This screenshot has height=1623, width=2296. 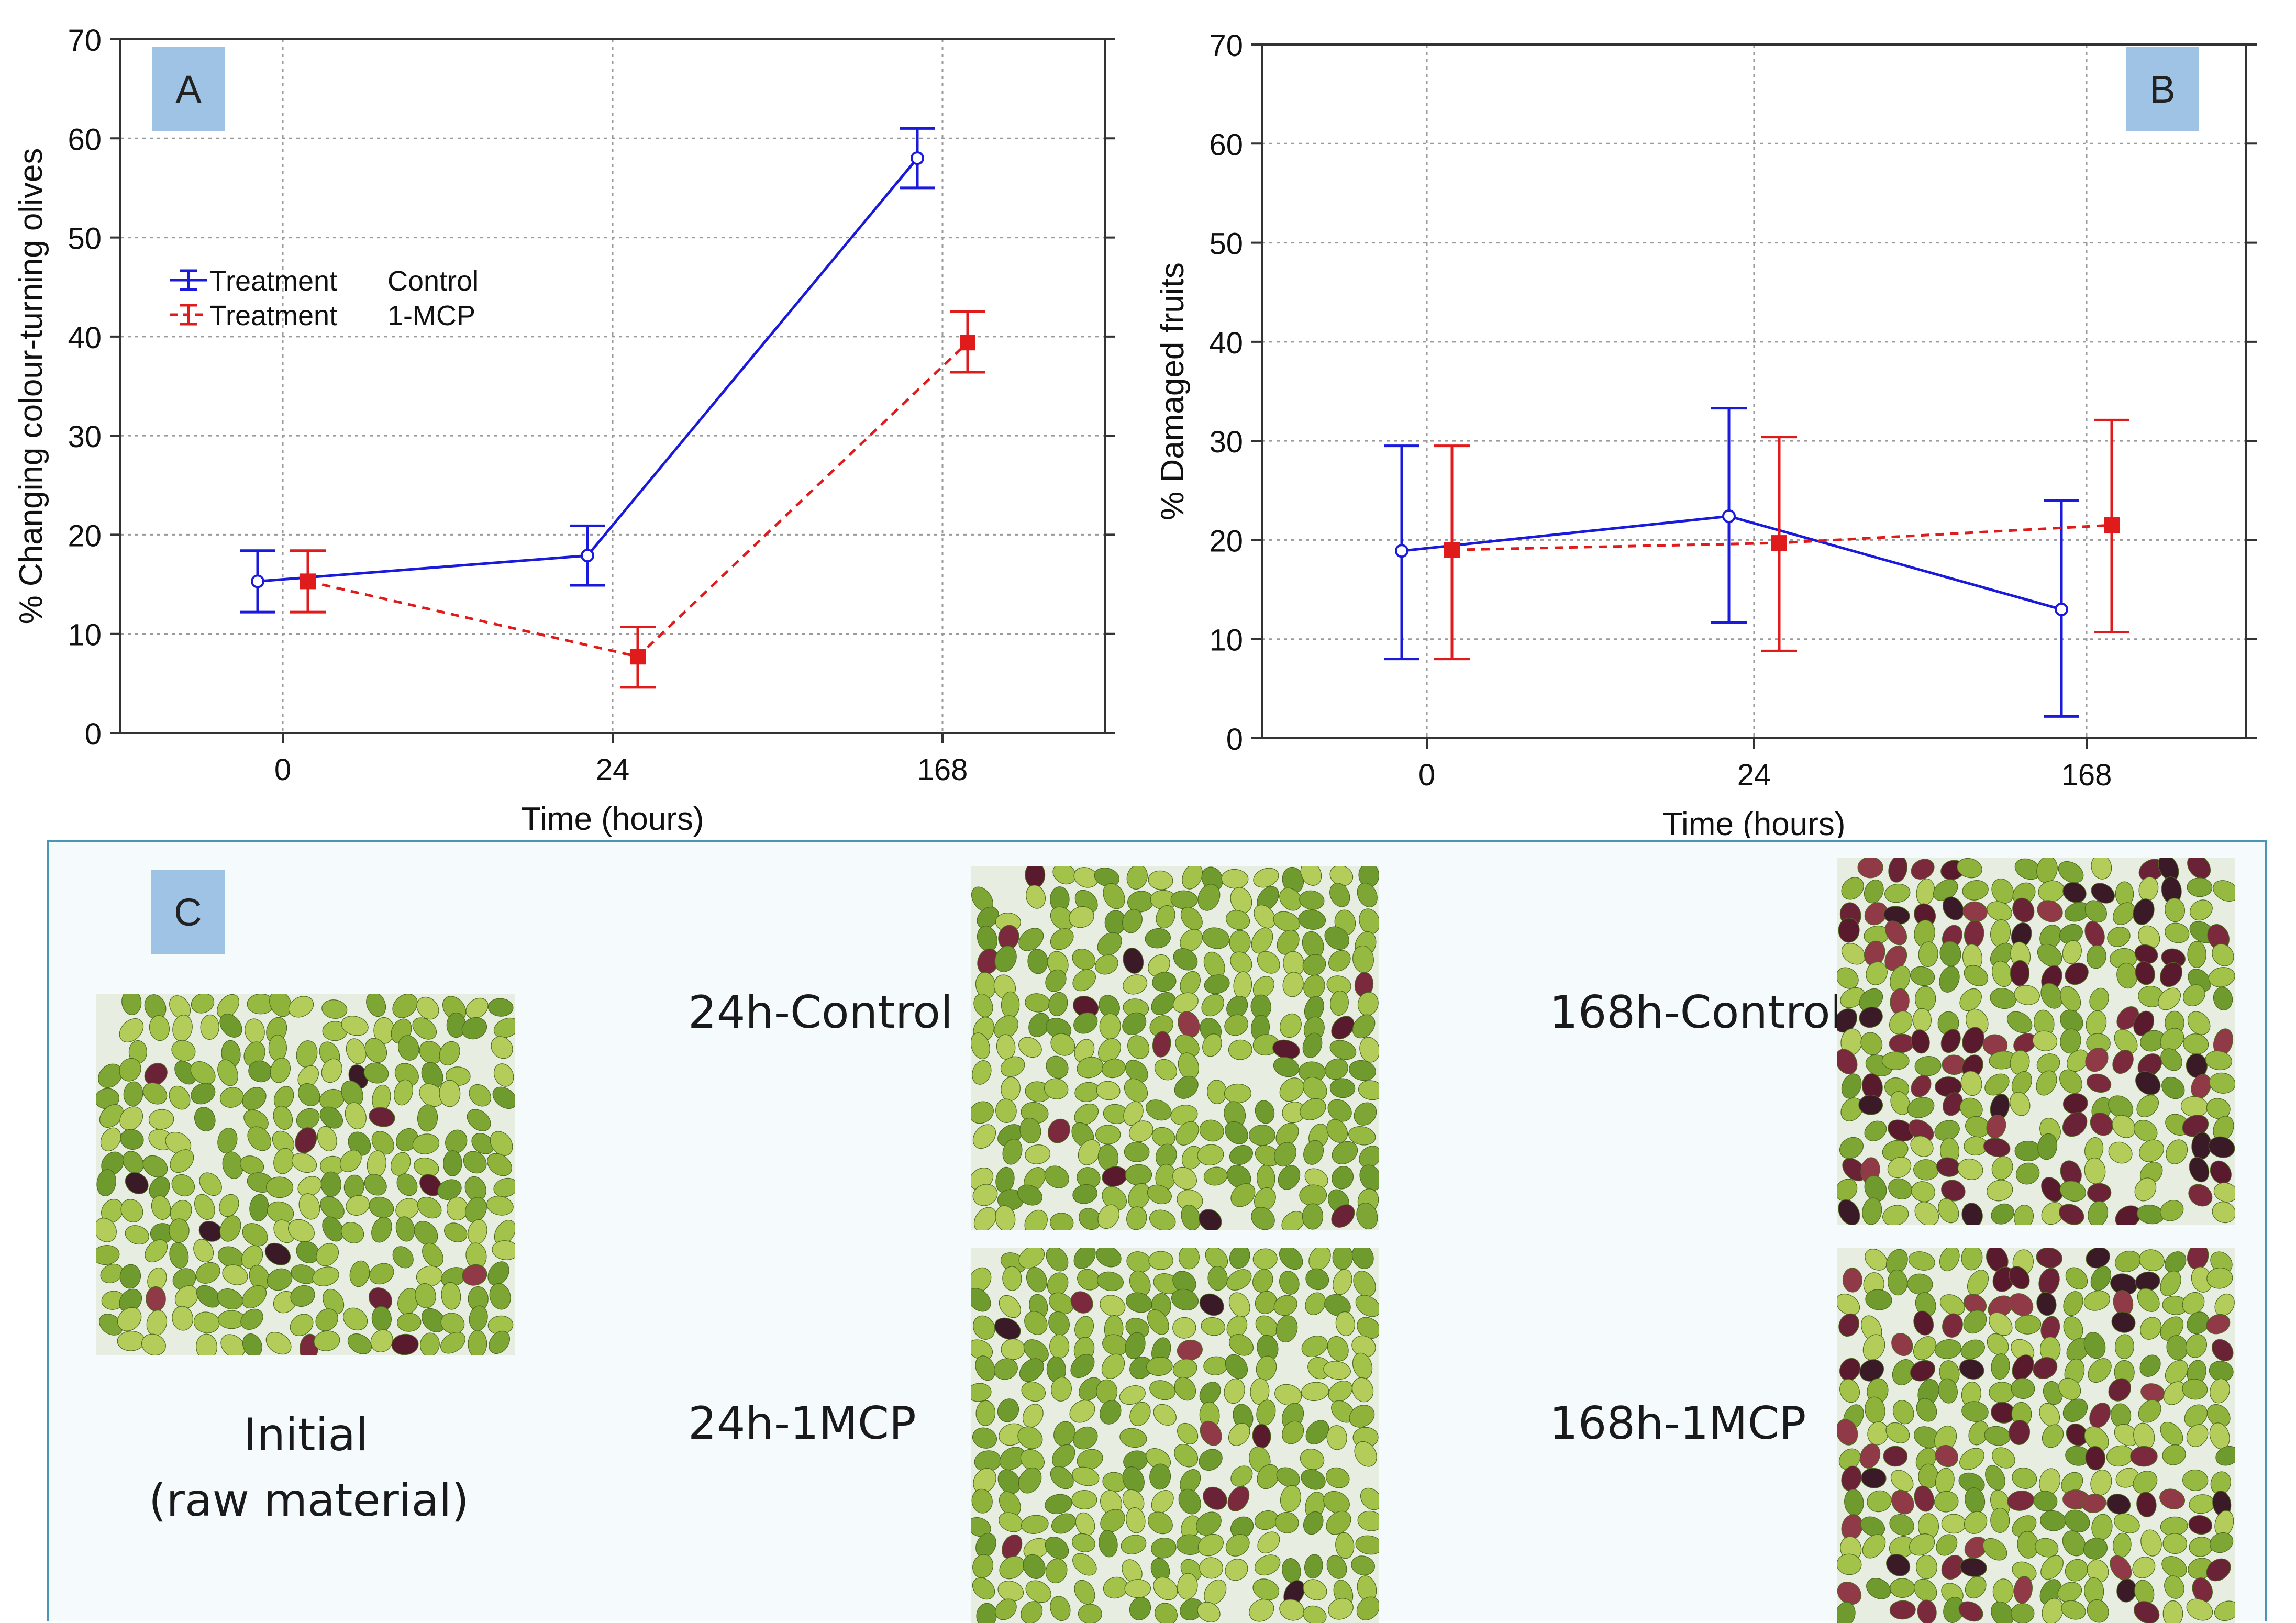 What do you see at coordinates (2162, 89) in the screenshot?
I see `panel-badge-b: B` at bounding box center [2162, 89].